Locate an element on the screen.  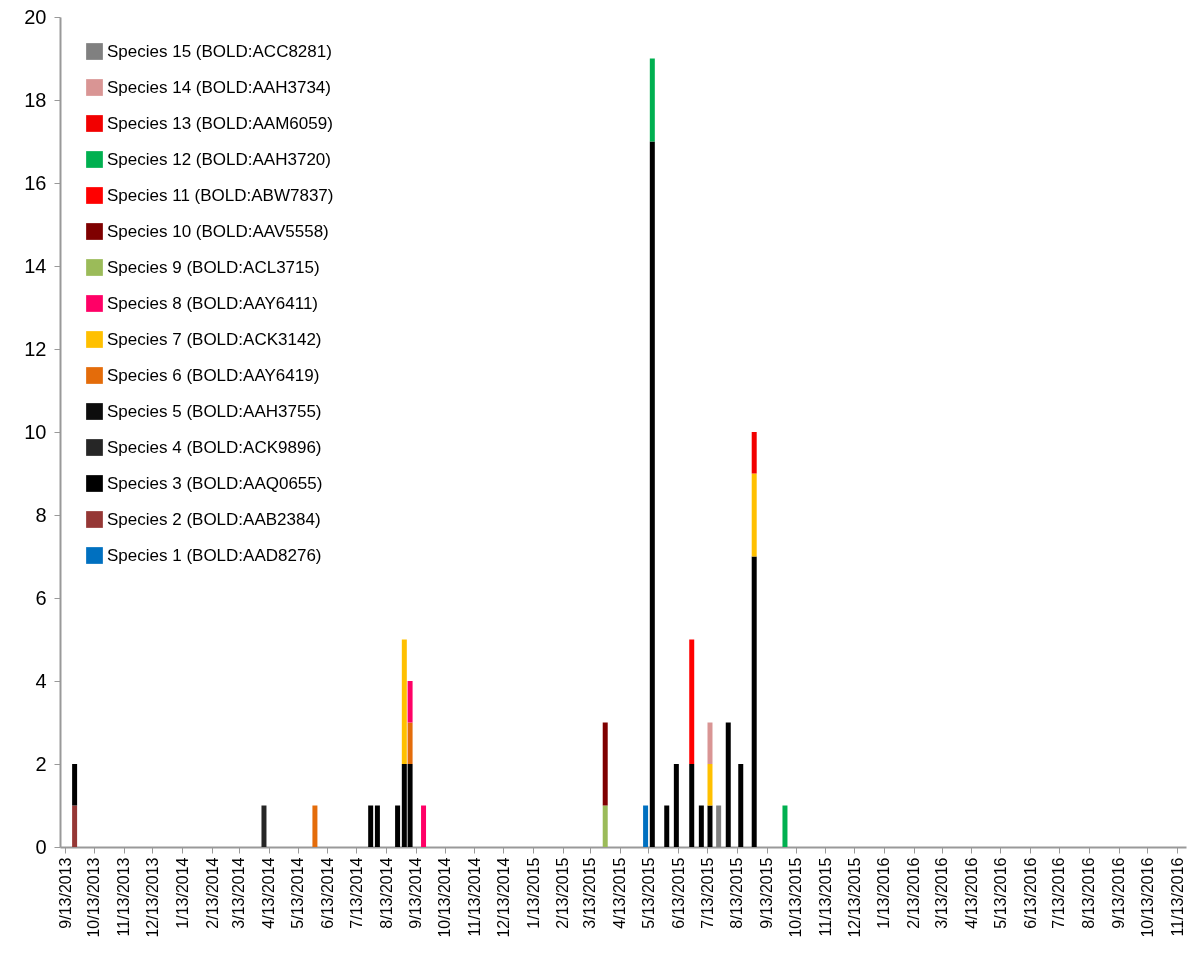
x-tick-label: 12/13/2013 is located at coordinates (152, 897).